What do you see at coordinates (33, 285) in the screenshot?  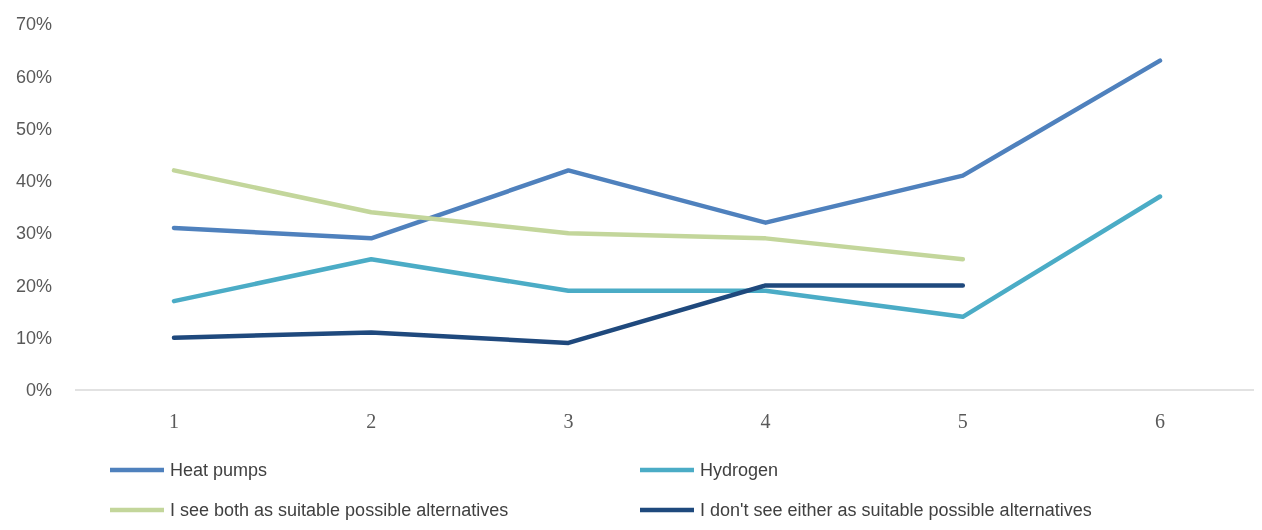 I see `y-tick-label: 20%` at bounding box center [33, 285].